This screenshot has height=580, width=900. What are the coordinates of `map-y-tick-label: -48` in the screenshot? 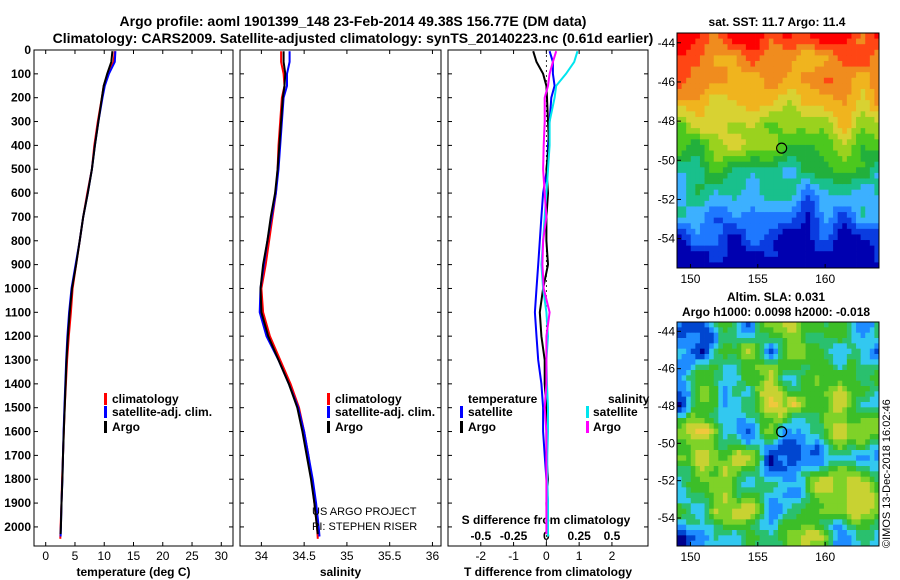 It's located at (667, 121).